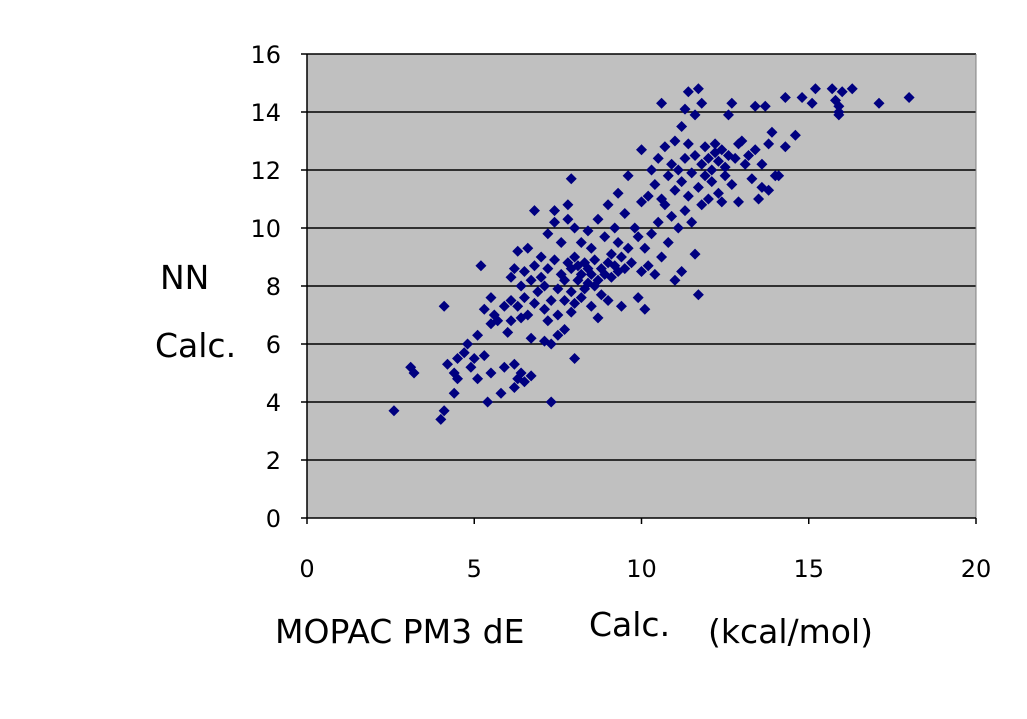 The width and height of the screenshot is (1027, 719). I want to click on x-tick-label: 0, so click(306, 569).